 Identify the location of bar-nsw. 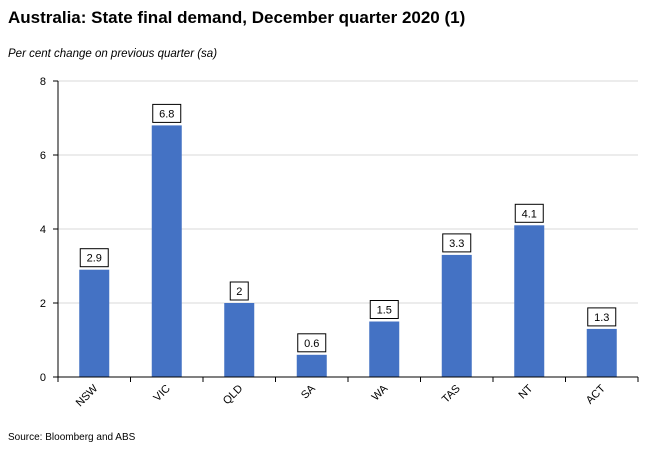
(94, 323).